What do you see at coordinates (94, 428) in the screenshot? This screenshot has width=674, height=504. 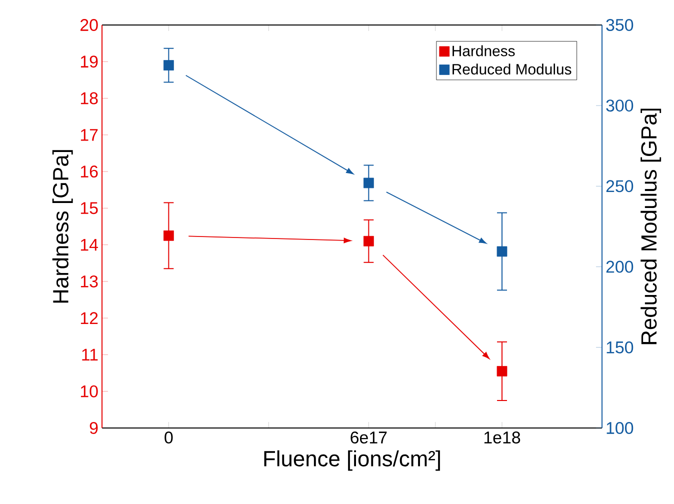 I see `y-tick-label: 9` at bounding box center [94, 428].